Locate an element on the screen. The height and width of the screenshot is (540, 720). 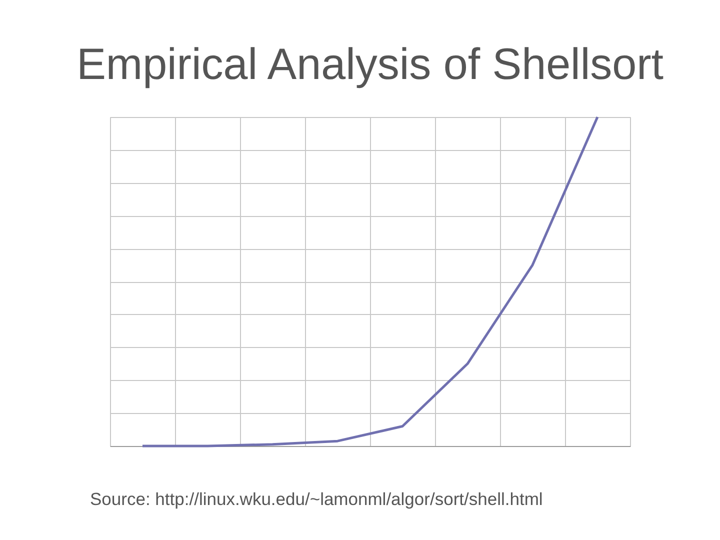
chart-title: Empirical Analysis of Shellsort is located at coordinates (370, 64).